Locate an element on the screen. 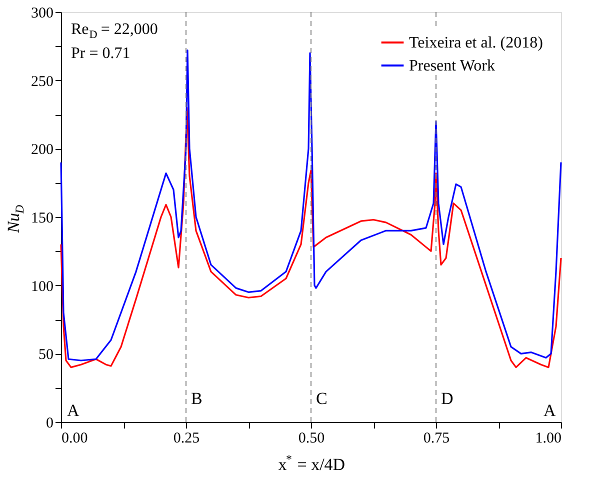 The image size is (603, 500). y-tick-label: 200 is located at coordinates (42, 150).